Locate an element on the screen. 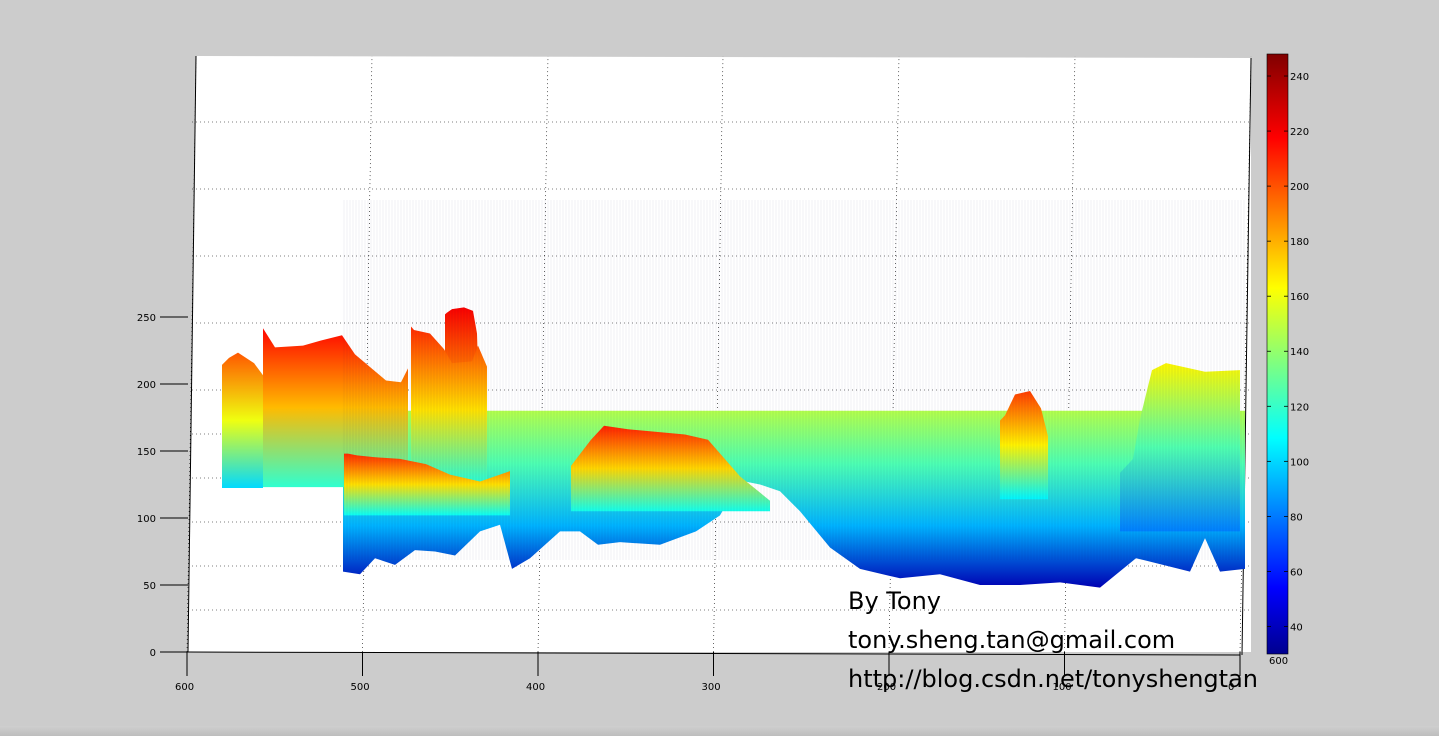  colorbar-tick-label: 200 is located at coordinates (1299, 187).